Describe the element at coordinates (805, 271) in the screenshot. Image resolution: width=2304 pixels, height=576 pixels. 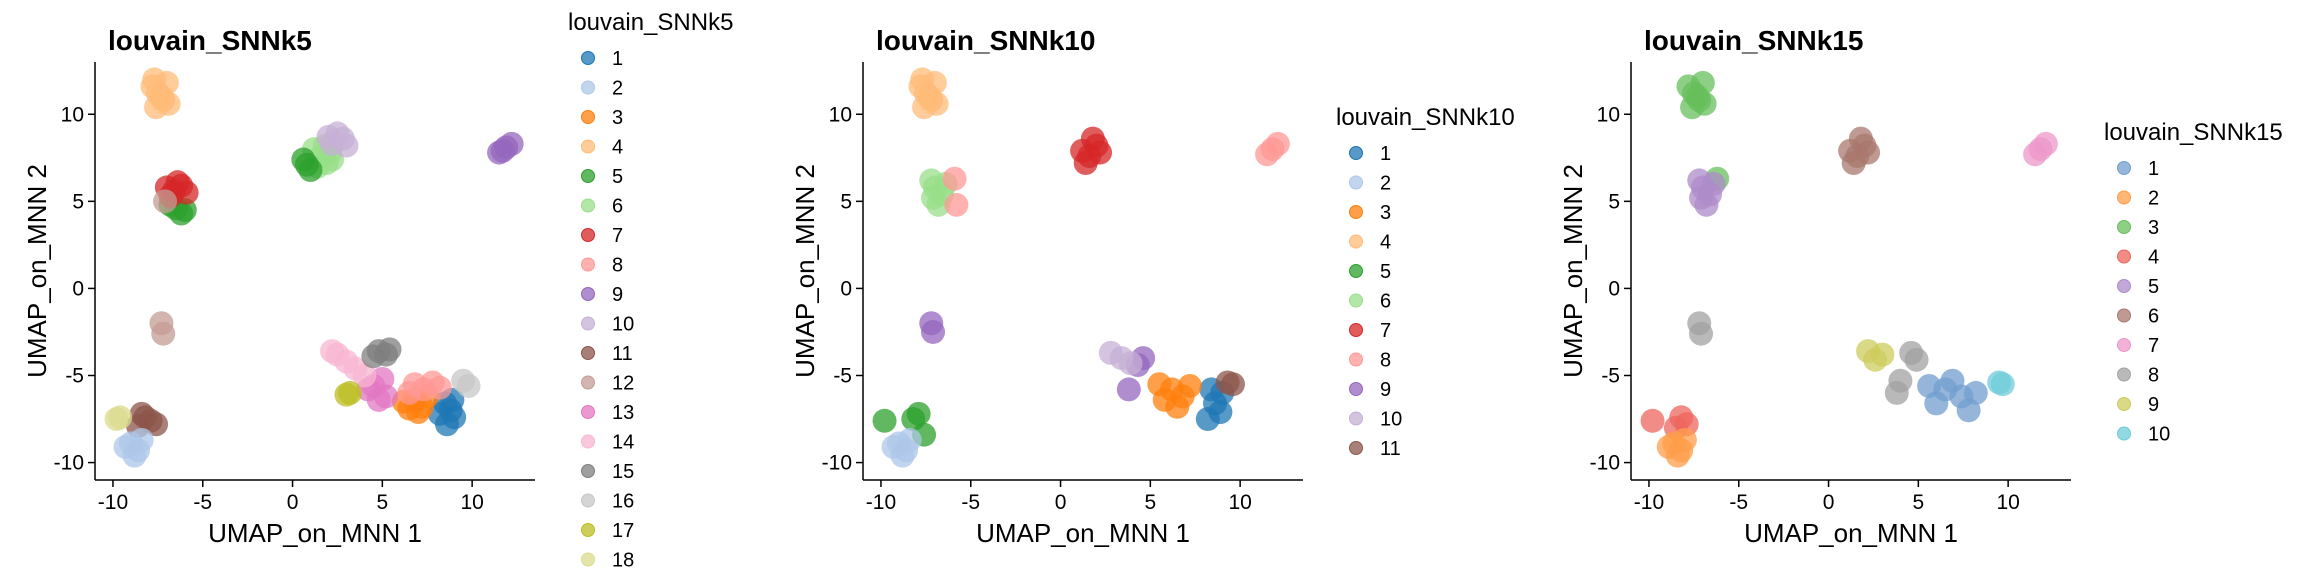
I see `y-axis-title: UMAP_on_MNN 2` at that location.